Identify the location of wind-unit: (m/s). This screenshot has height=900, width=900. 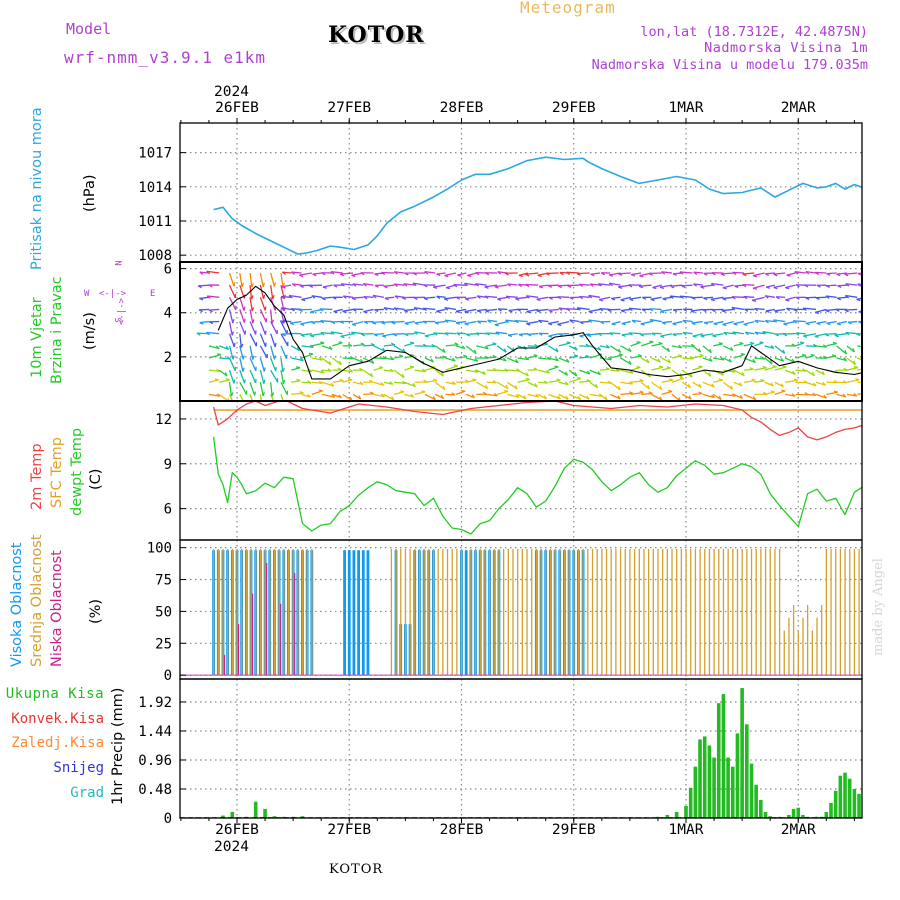
(90, 331).